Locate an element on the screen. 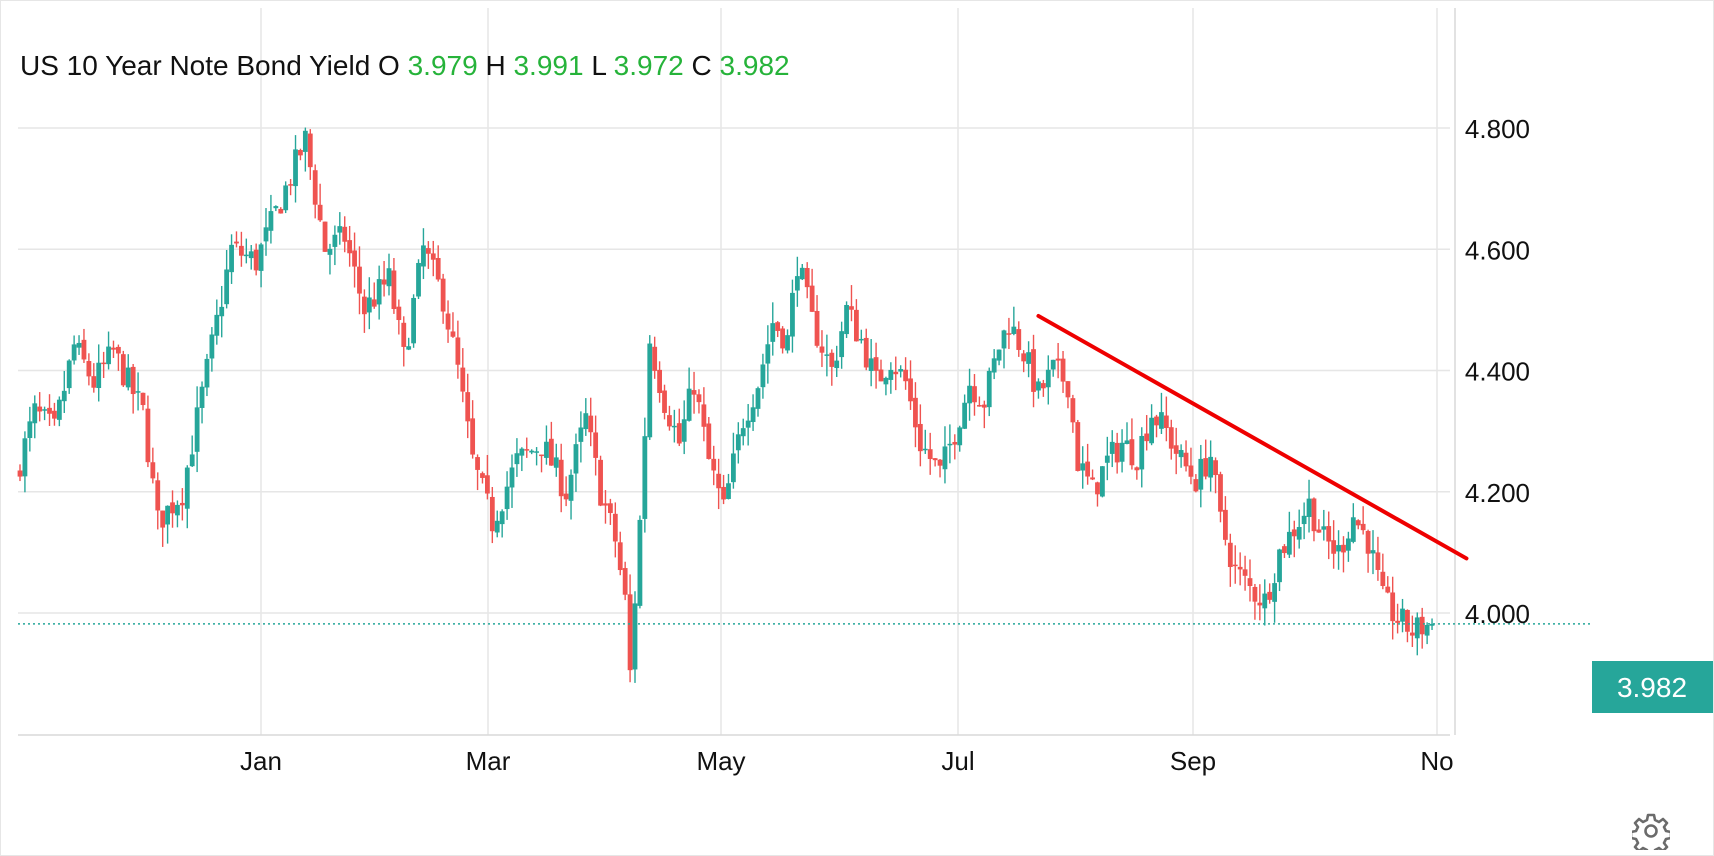 The height and width of the screenshot is (856, 1714). y-axis: 4.800 4.600 4.400 4.200 4.000 is located at coordinates (1497, 371).